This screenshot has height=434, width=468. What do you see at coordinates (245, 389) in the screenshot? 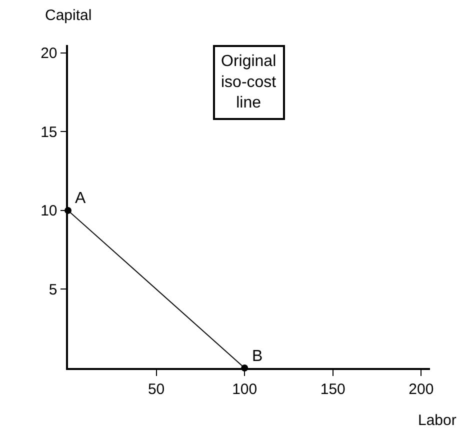
I see `x-tick-label: 100` at bounding box center [245, 389].